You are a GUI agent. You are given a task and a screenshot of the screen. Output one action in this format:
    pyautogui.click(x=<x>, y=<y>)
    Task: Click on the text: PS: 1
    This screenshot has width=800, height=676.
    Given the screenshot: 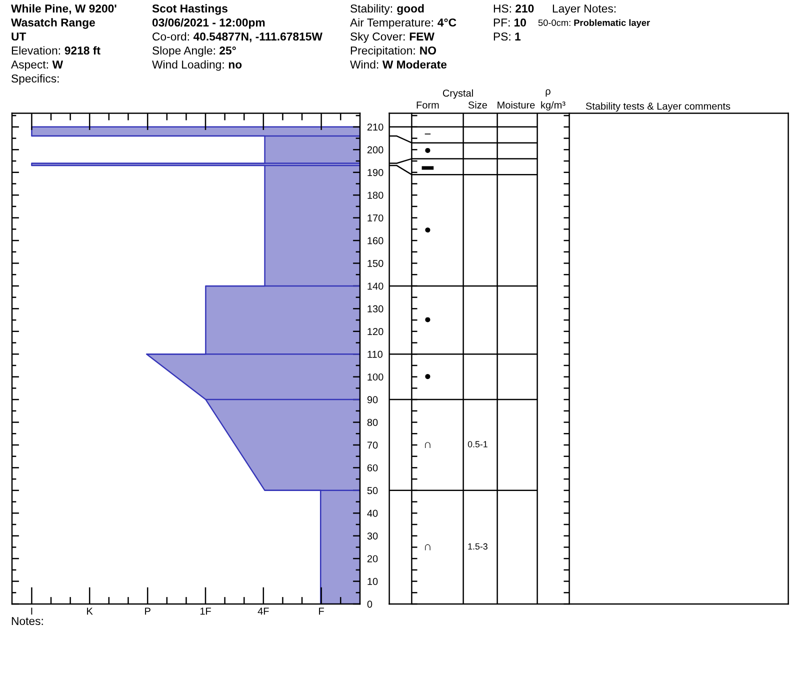 What is the action you would take?
    pyautogui.click(x=507, y=36)
    